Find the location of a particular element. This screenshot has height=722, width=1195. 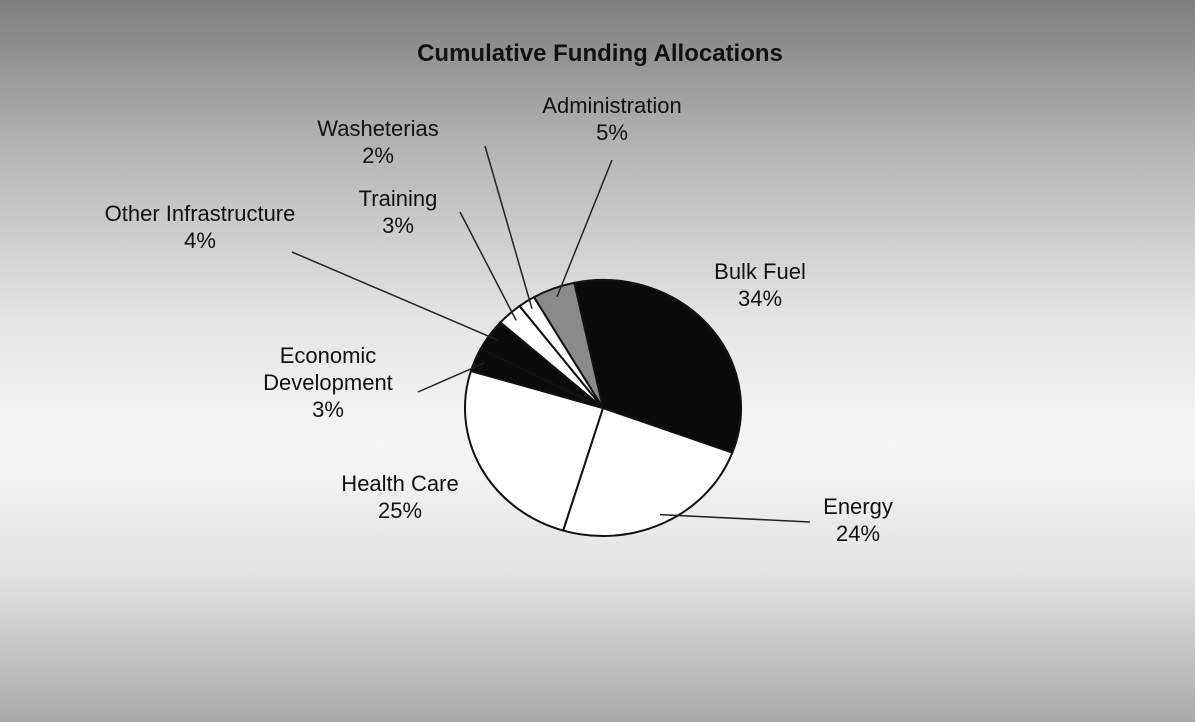

slice-label: Training is located at coordinates (398, 198).